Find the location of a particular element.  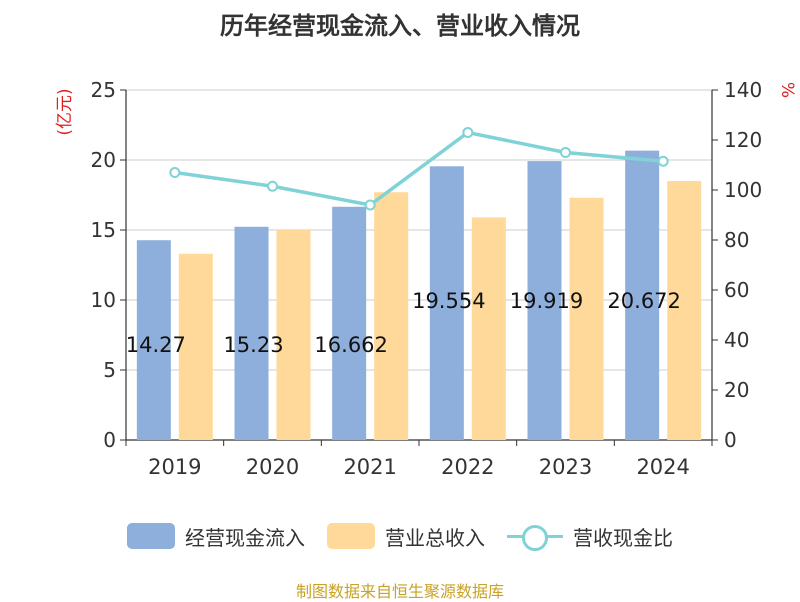

y-tick-label: 5 is located at coordinates (109, 370).